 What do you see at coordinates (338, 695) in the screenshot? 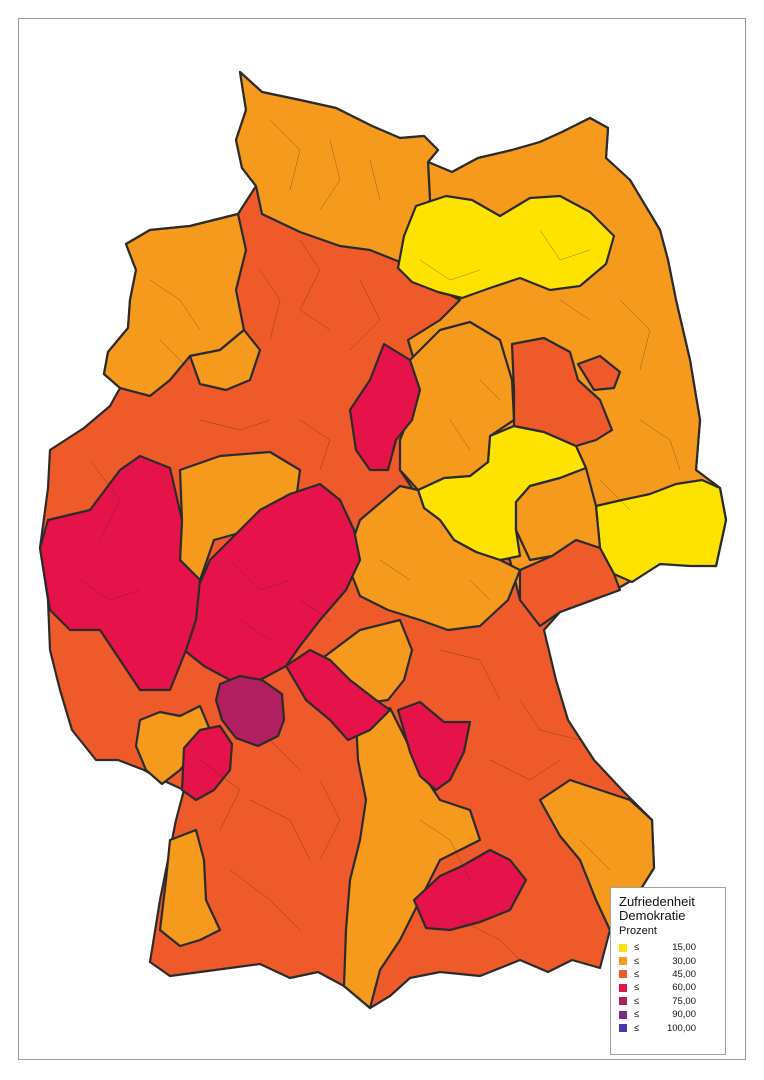
I see `region-red-frankfurt-east` at bounding box center [338, 695].